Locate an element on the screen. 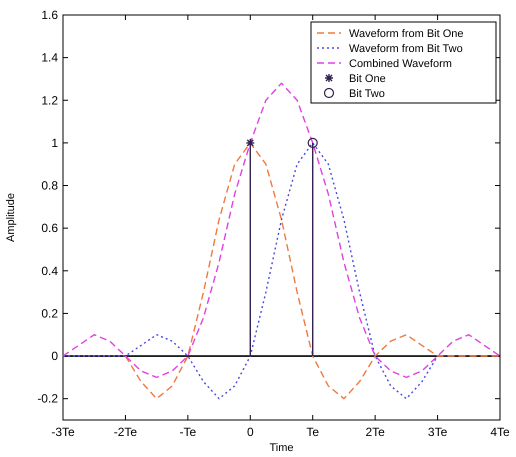  y-axis-title: Amplitude is located at coordinates (11, 217).